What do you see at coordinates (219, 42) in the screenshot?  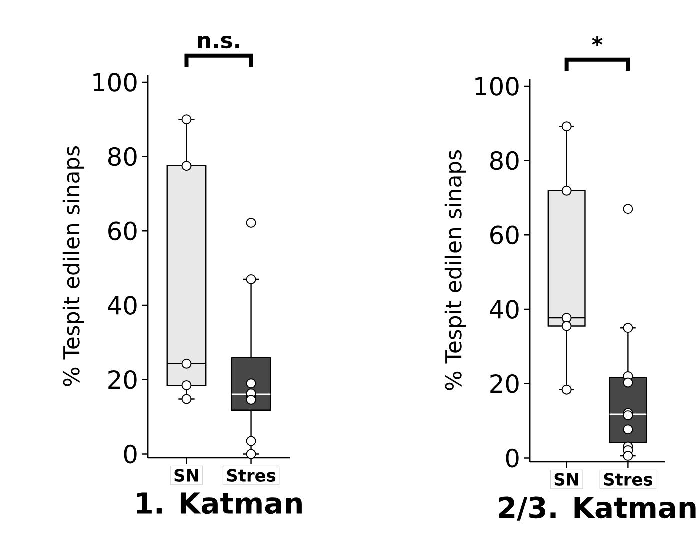 I see `text: n.s.` at bounding box center [219, 42].